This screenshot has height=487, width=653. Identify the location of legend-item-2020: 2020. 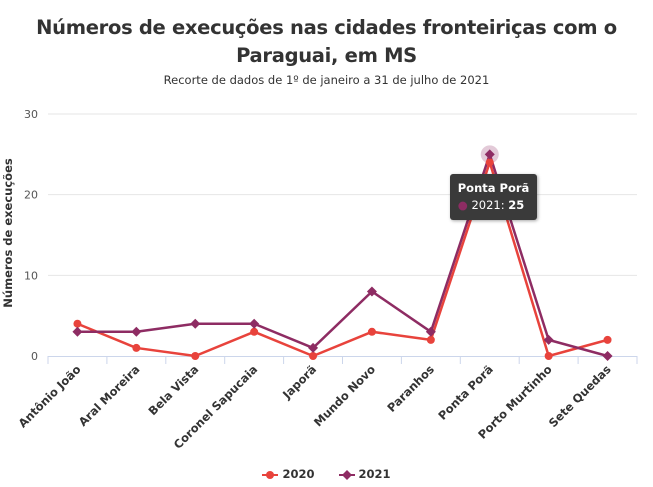
(288, 474).